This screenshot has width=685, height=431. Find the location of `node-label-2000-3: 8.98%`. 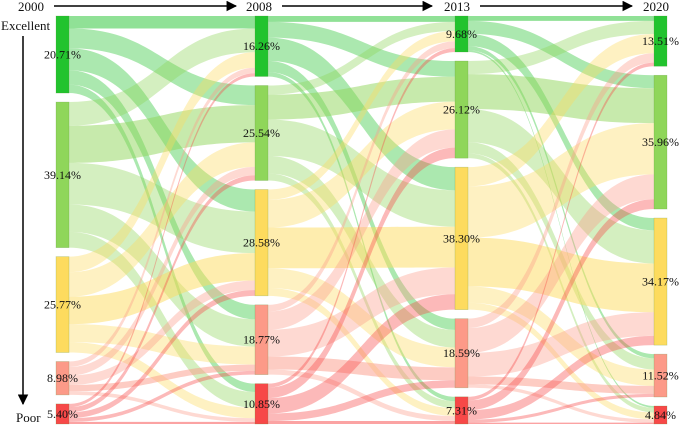

node-label-2000-3: 8.98% is located at coordinates (62, 378).